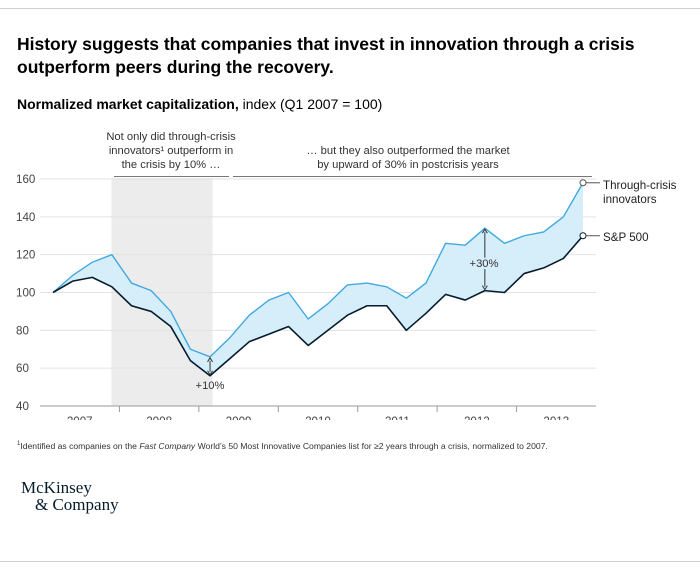 Image resolution: width=700 pixels, height=574 pixels. What do you see at coordinates (477, 417) in the screenshot?
I see `x-tick-label-2012: 2012` at bounding box center [477, 417].